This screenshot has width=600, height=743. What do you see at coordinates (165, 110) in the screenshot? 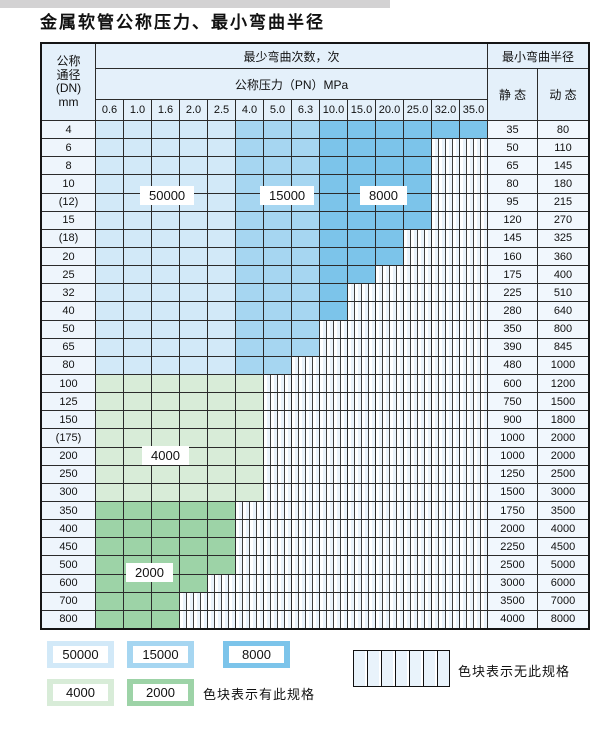
I see `pressure-header: 1.6` at bounding box center [165, 110].